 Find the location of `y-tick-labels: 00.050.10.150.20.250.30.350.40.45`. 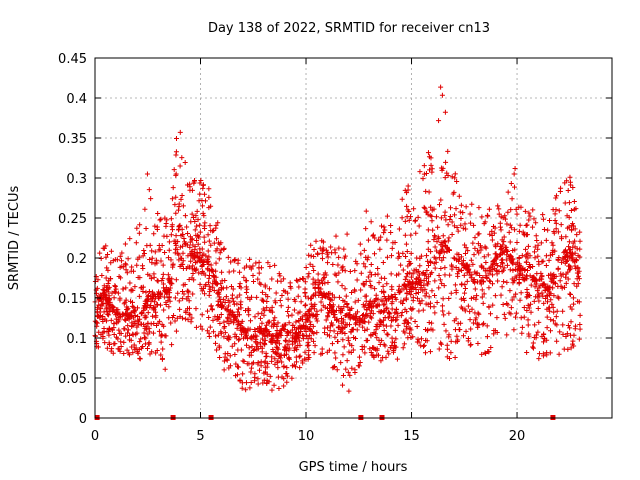

y-tick-labels: 00.050.10.150.20.250.30.350.40.45 is located at coordinates (72, 239).